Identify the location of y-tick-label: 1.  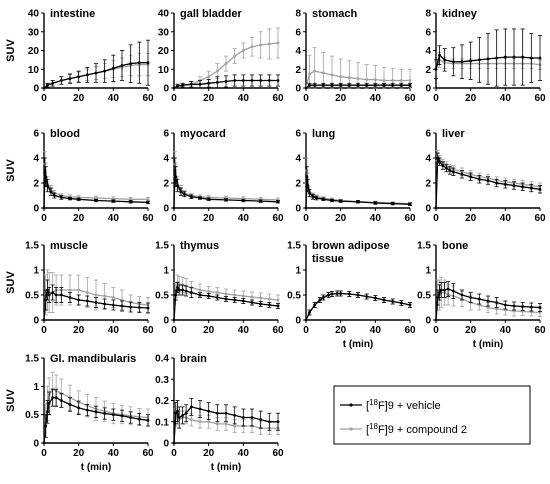
(36, 387).